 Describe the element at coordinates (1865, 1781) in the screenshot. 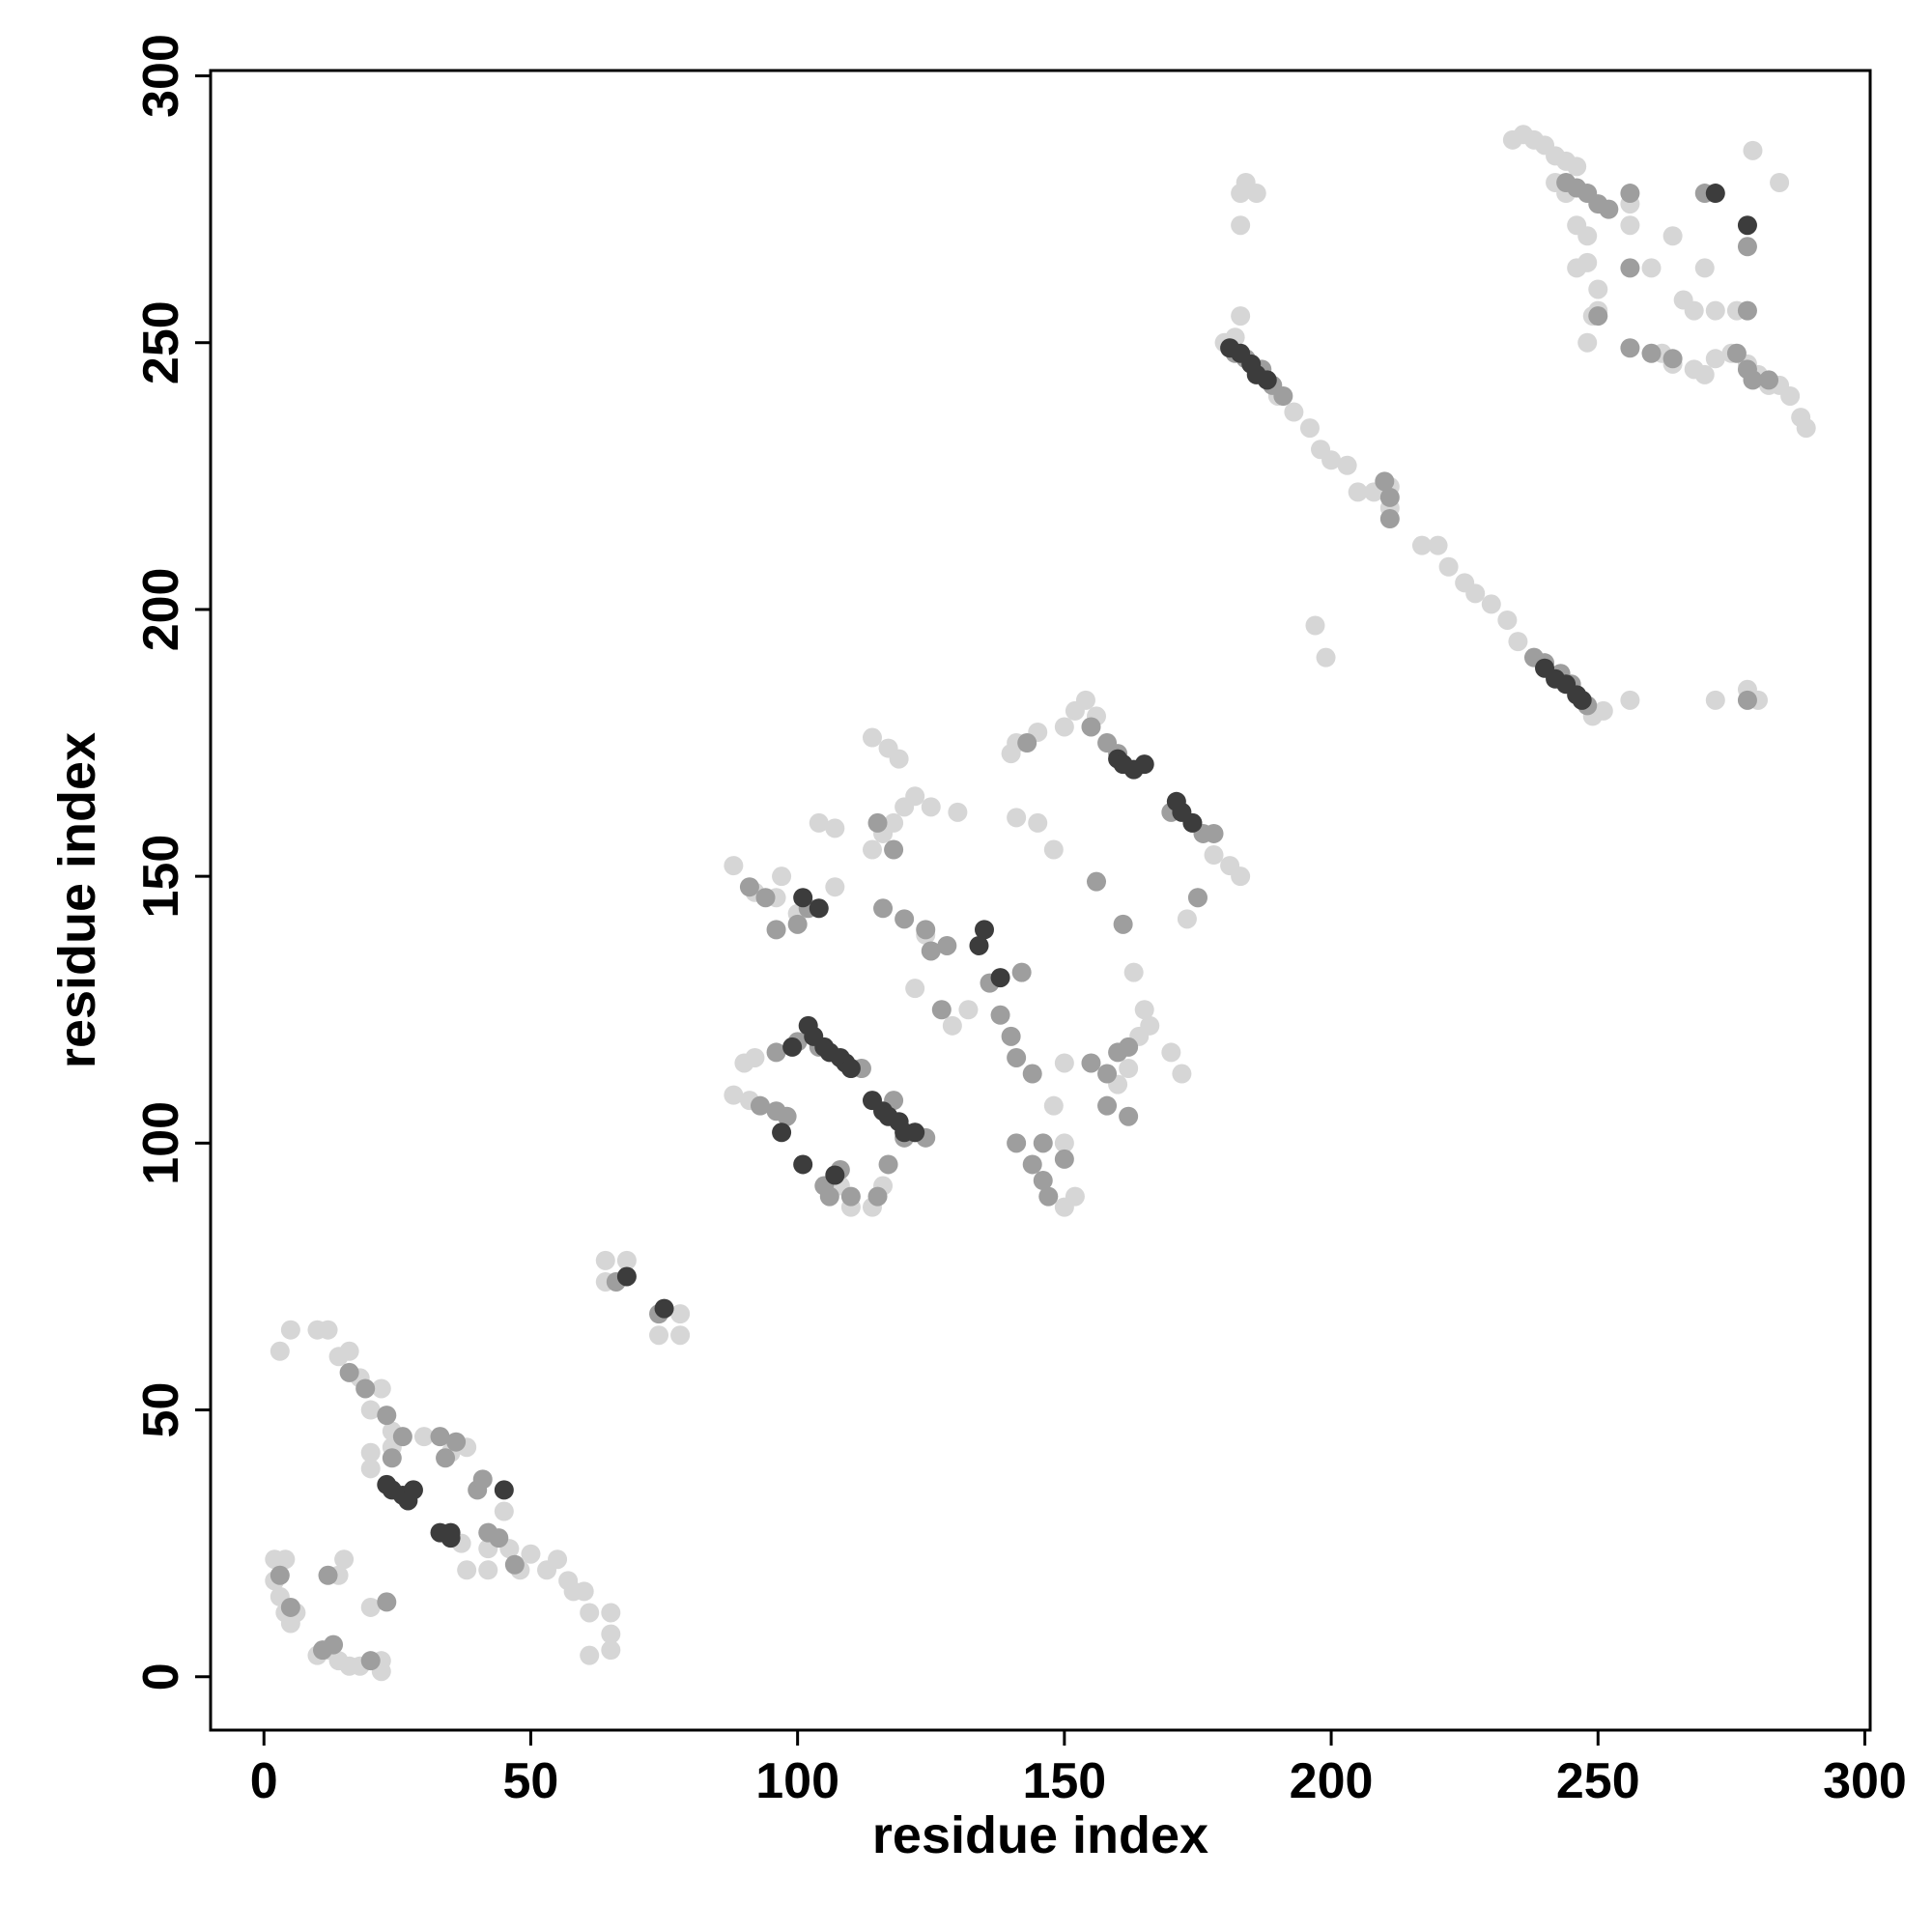

I see `x-tick-label: 300` at that location.